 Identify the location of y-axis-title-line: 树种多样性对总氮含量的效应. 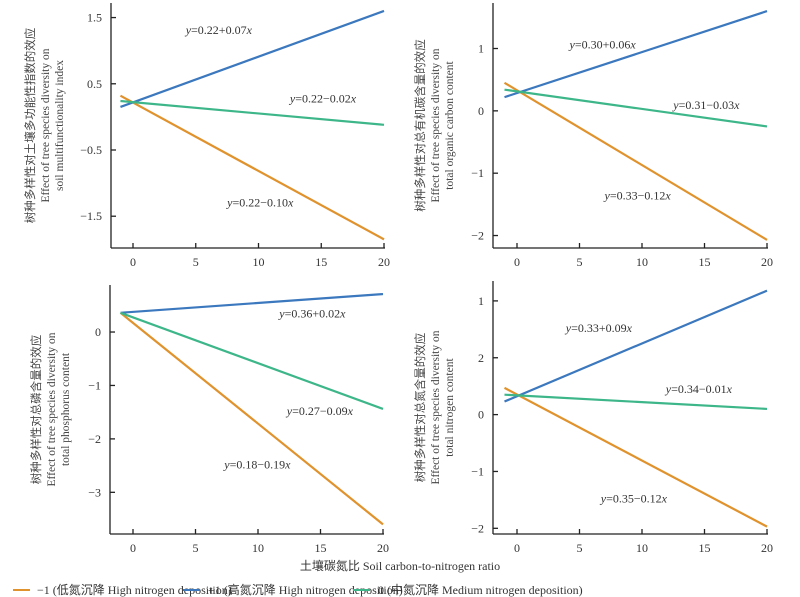
(420, 408).